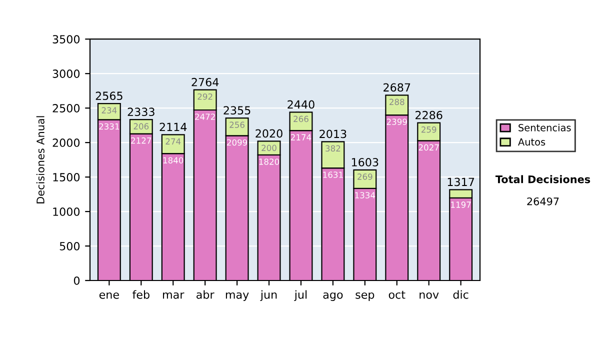 The image size is (600, 340). What do you see at coordinates (66, 108) in the screenshot?
I see `y-tick-label: 2500` at bounding box center [66, 108].